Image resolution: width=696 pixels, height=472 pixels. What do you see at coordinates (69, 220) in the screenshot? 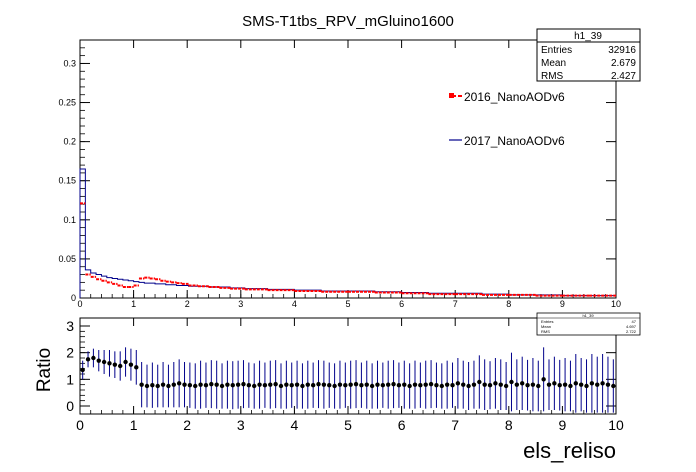
I see `top-ytick-label: 0.1` at bounding box center [69, 220].